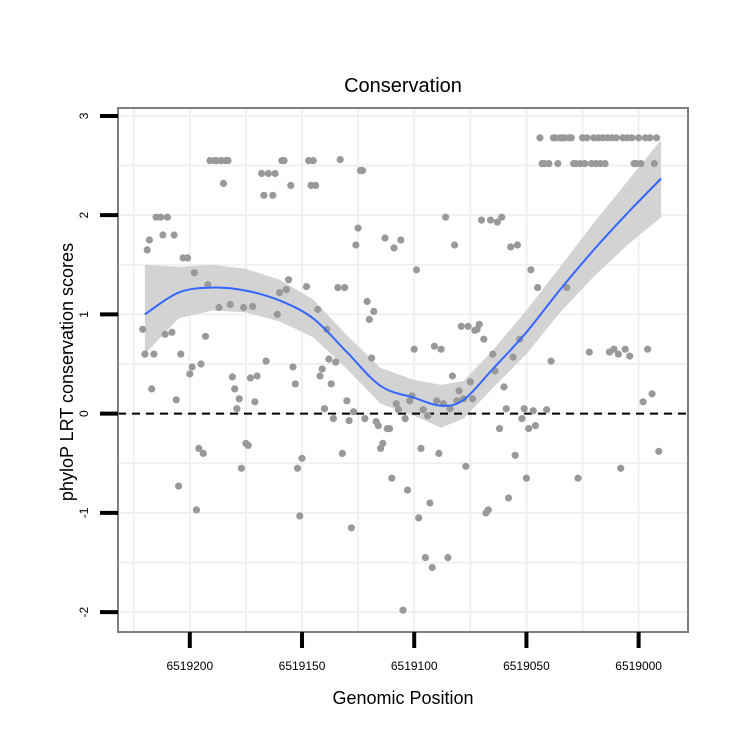 The image size is (750, 750). I want to click on chart-title: Conservation, so click(403, 86).